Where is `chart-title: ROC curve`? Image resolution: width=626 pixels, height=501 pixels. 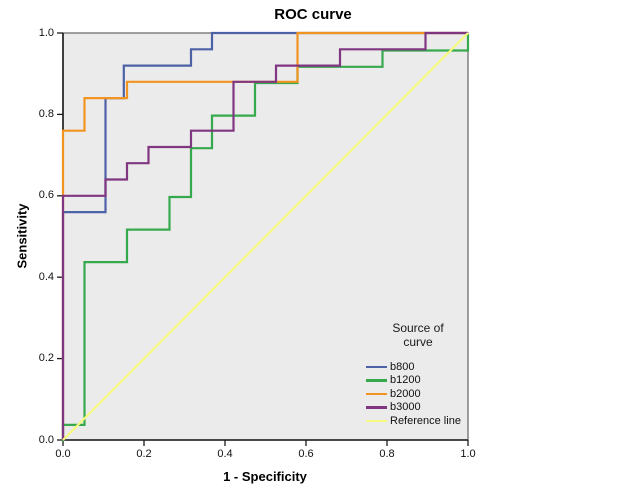 chart-title: ROC curve is located at coordinates (313, 14).